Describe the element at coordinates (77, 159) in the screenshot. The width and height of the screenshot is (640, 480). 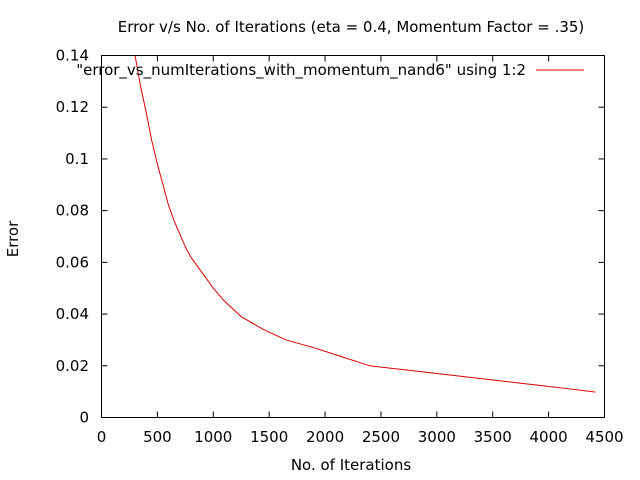
I see `y-tick-label: 0.1` at that location.